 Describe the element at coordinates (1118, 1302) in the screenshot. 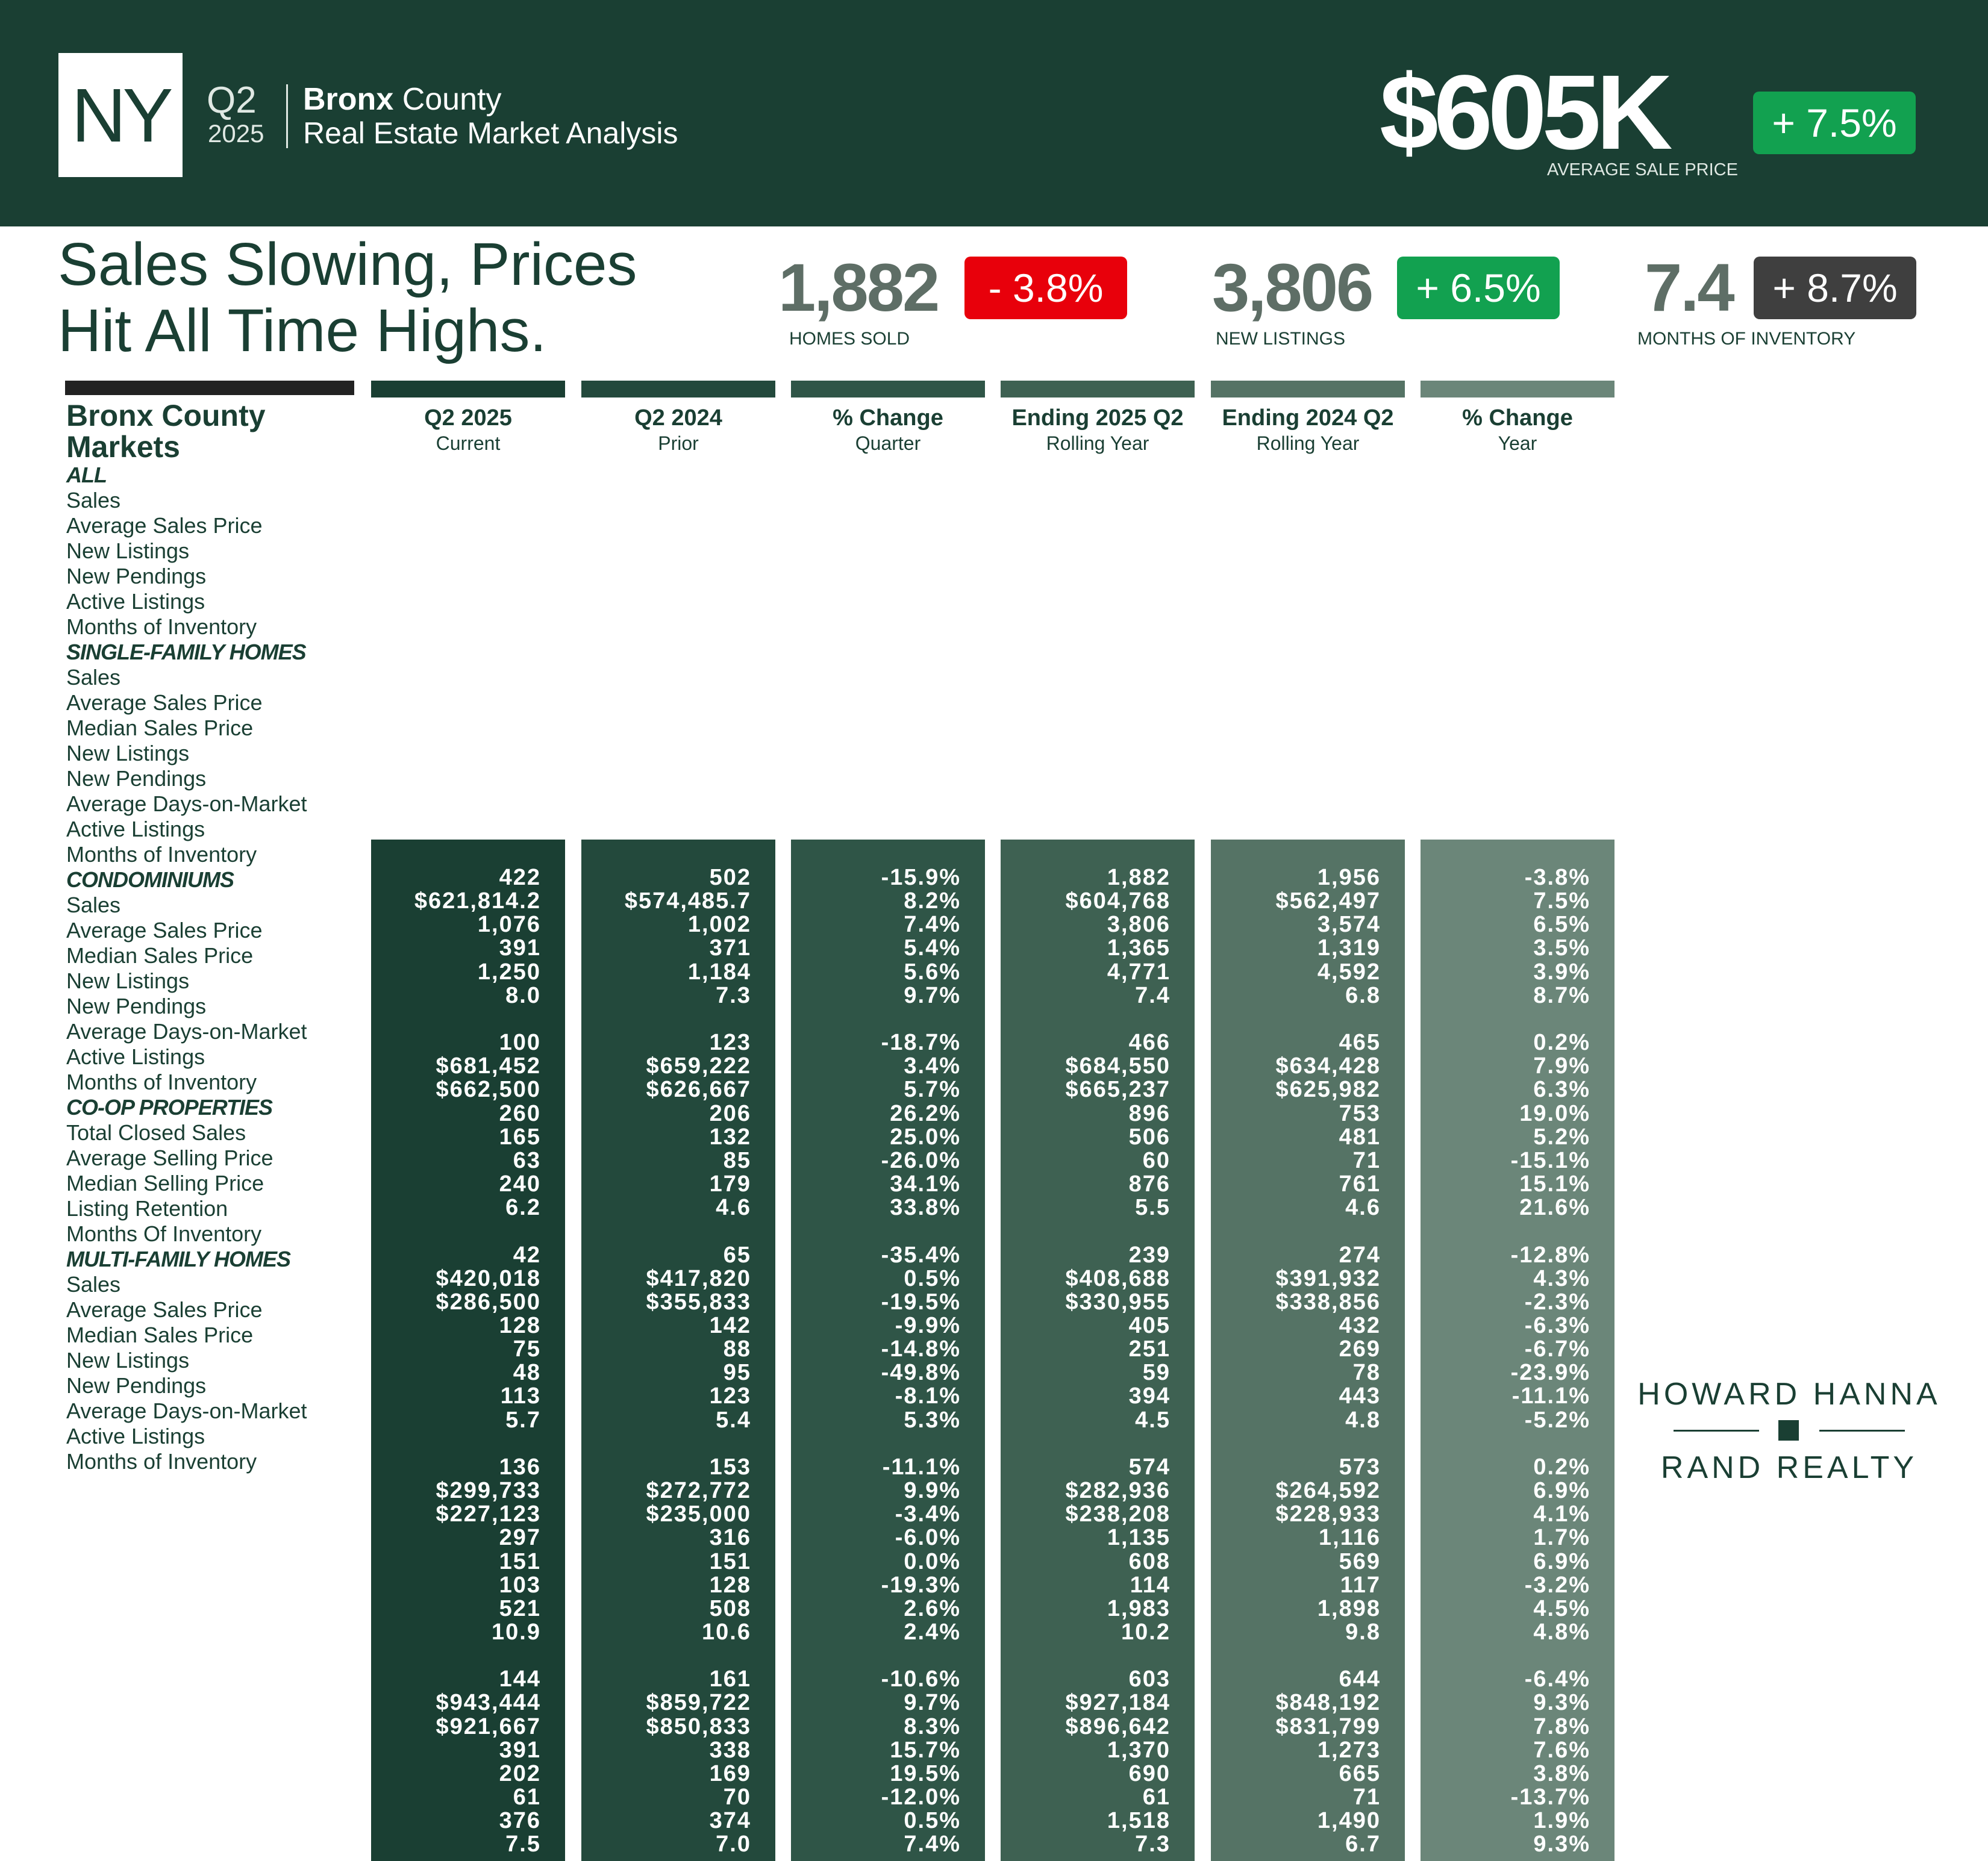

I see `table-cell: $330,955` at that location.